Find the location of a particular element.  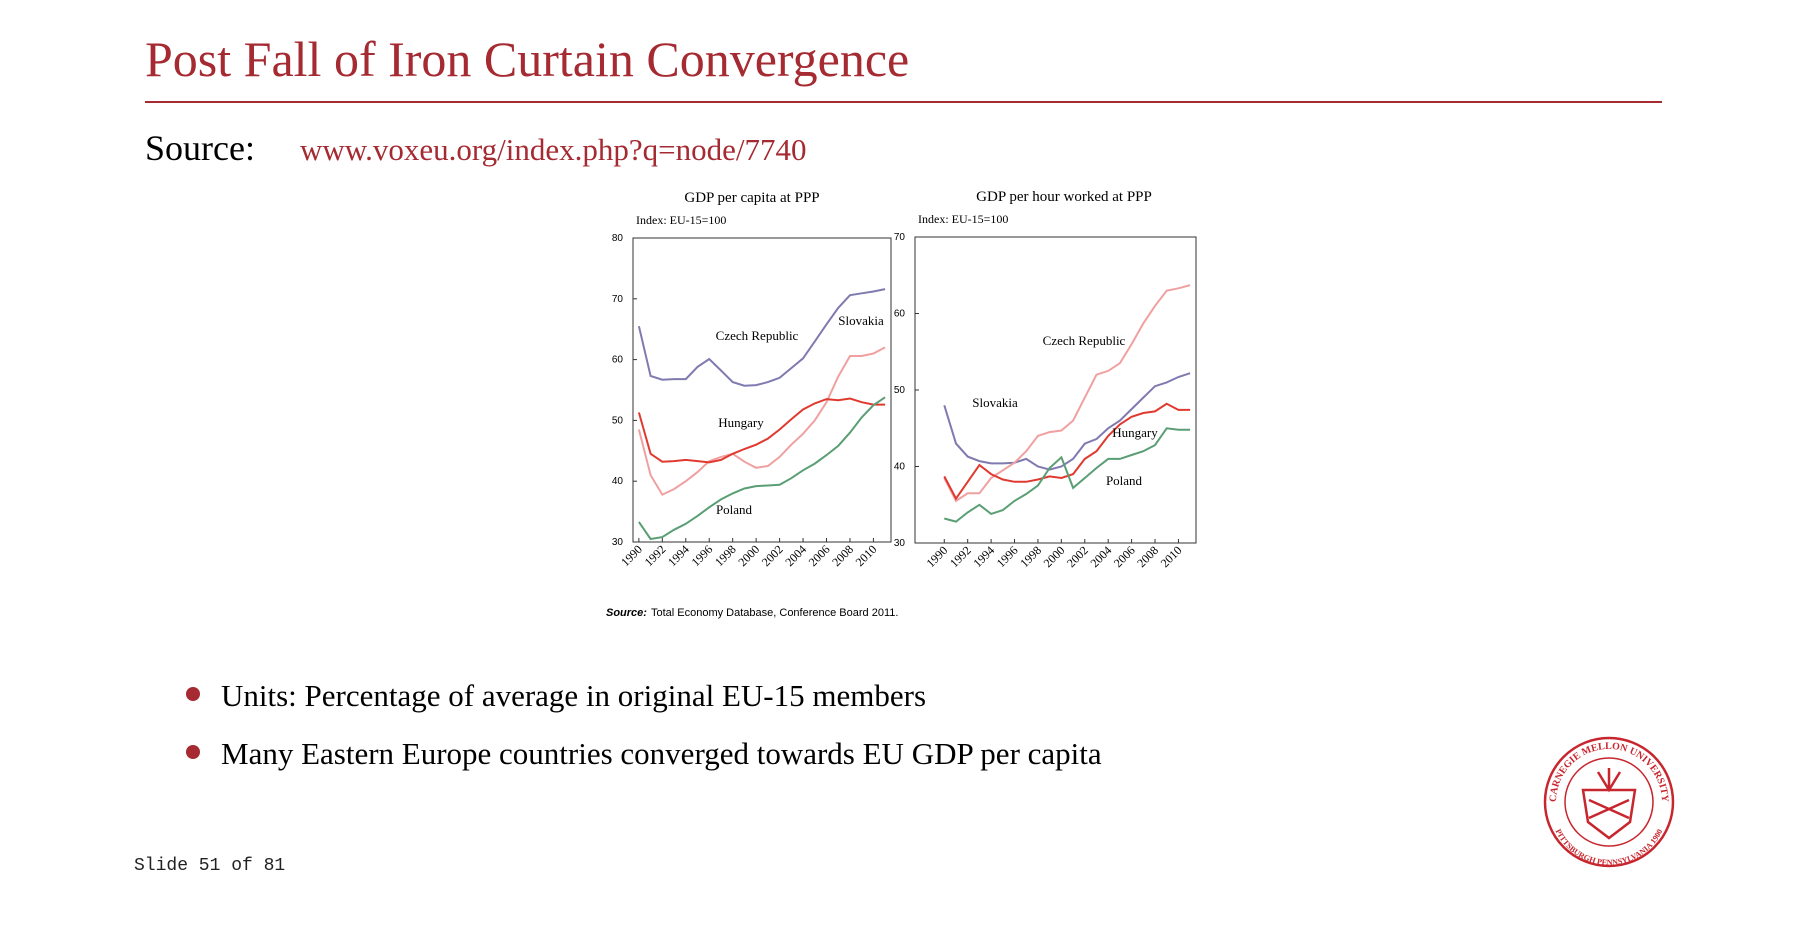

source-link: www.voxeu.org/index.php?q=node/7740 is located at coordinates (553, 149).